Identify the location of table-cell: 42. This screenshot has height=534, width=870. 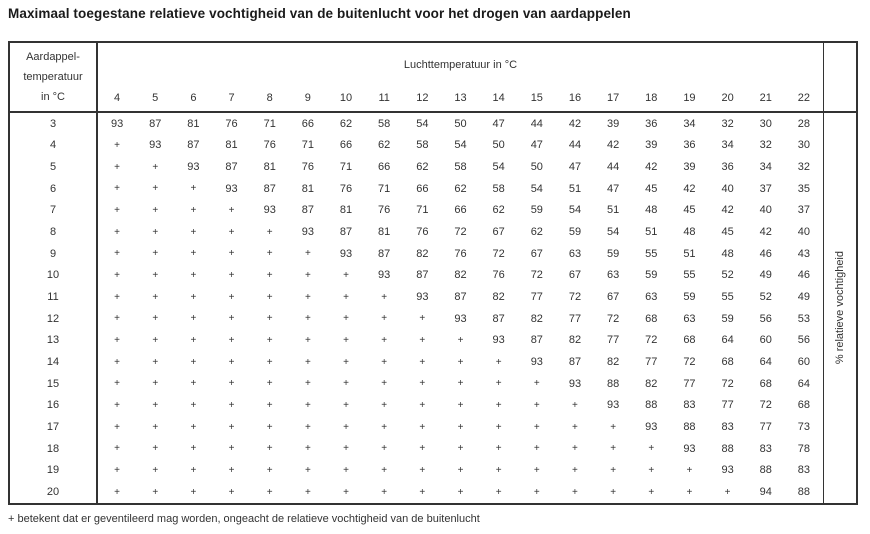
(727, 210).